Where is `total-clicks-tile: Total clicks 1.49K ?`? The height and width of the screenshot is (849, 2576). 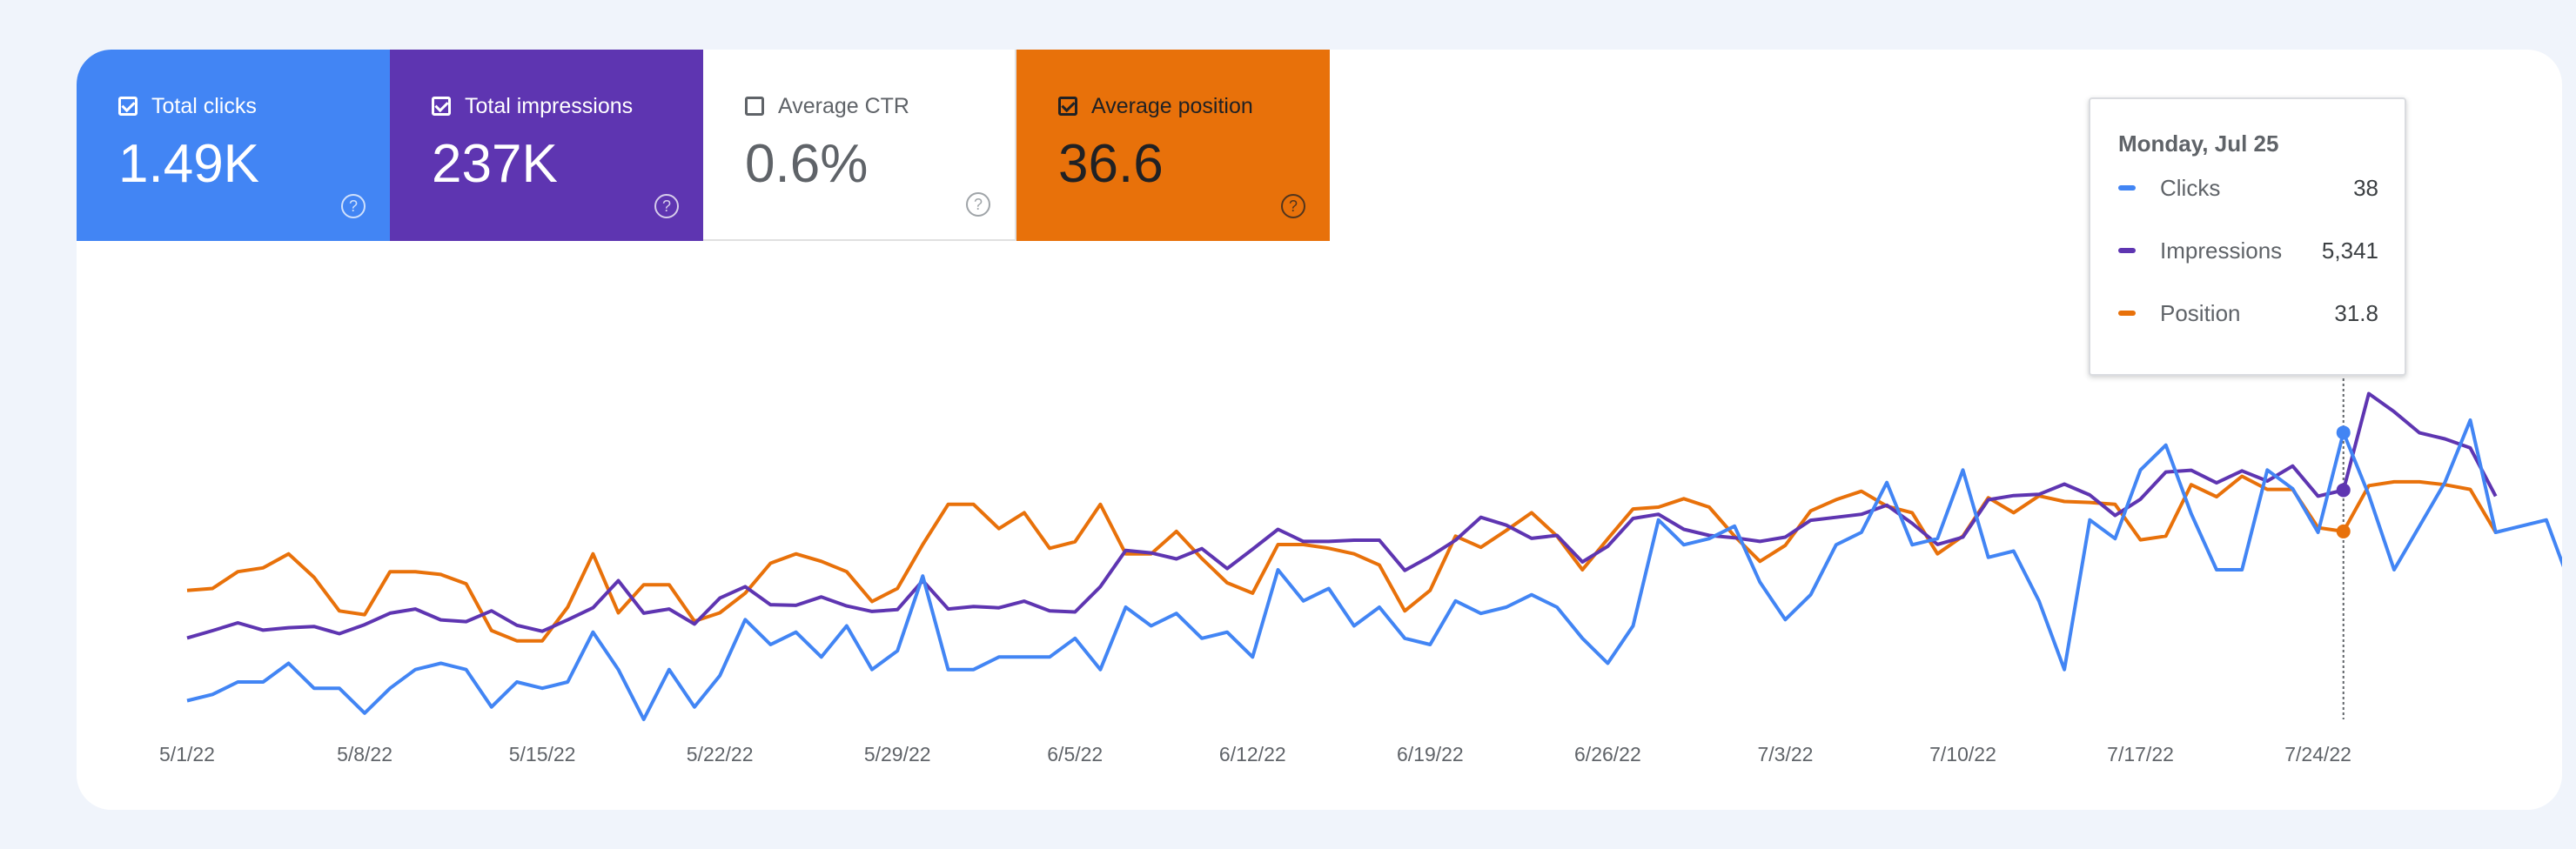 total-clicks-tile: Total clicks 1.49K ? is located at coordinates (234, 145).